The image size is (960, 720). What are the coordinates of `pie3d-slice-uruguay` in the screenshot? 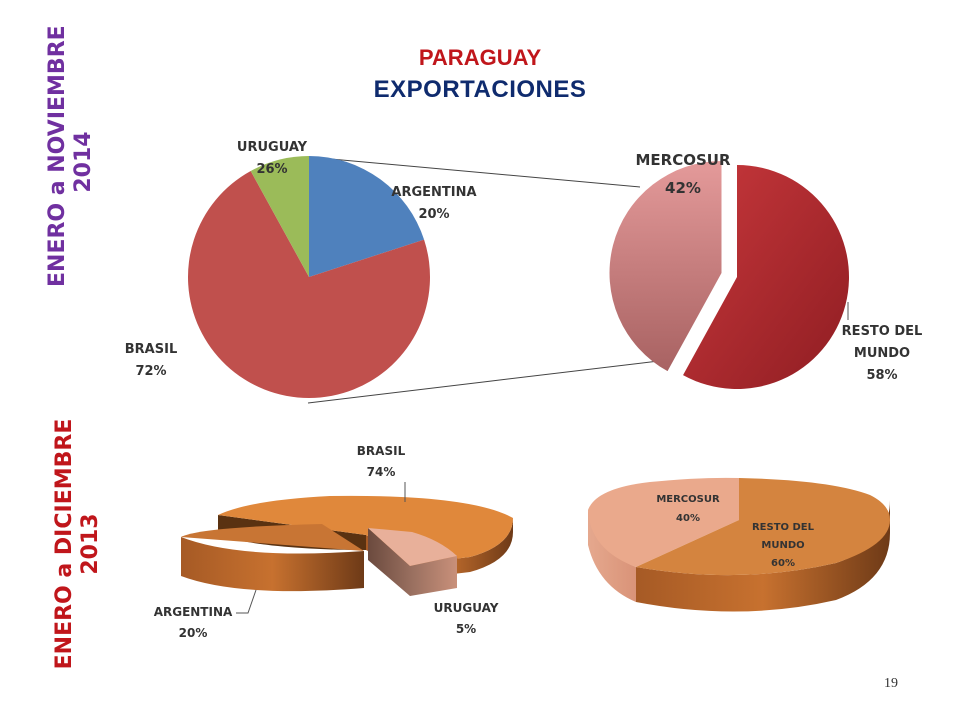 It's located at (412, 547).